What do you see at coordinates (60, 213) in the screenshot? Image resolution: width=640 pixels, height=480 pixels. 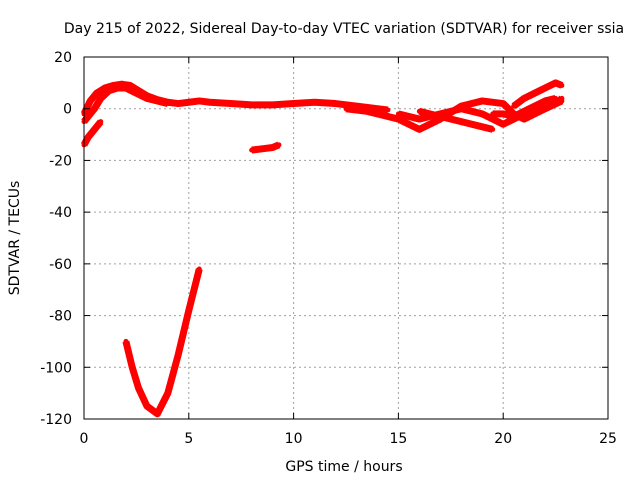 I see `y-tick-label: -40` at bounding box center [60, 213].